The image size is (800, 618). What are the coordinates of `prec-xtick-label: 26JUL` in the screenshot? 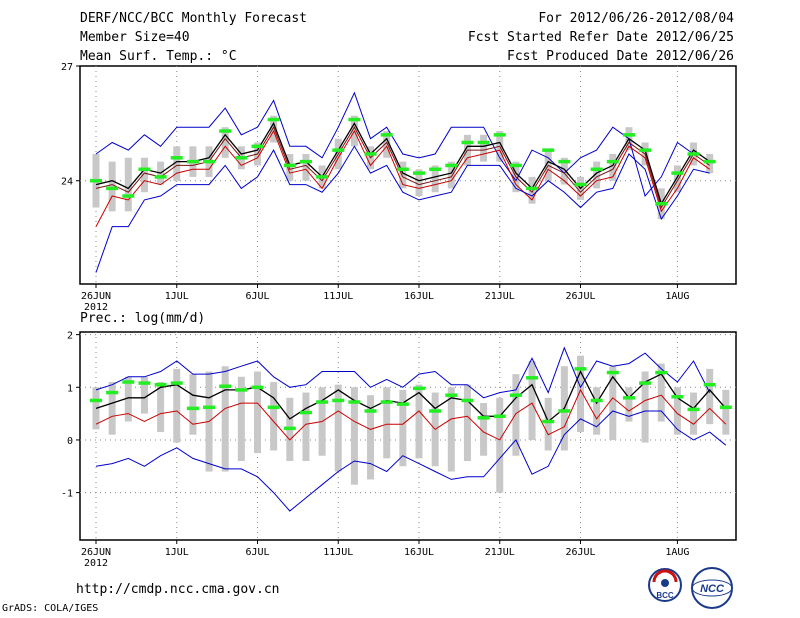 It's located at (580, 552).